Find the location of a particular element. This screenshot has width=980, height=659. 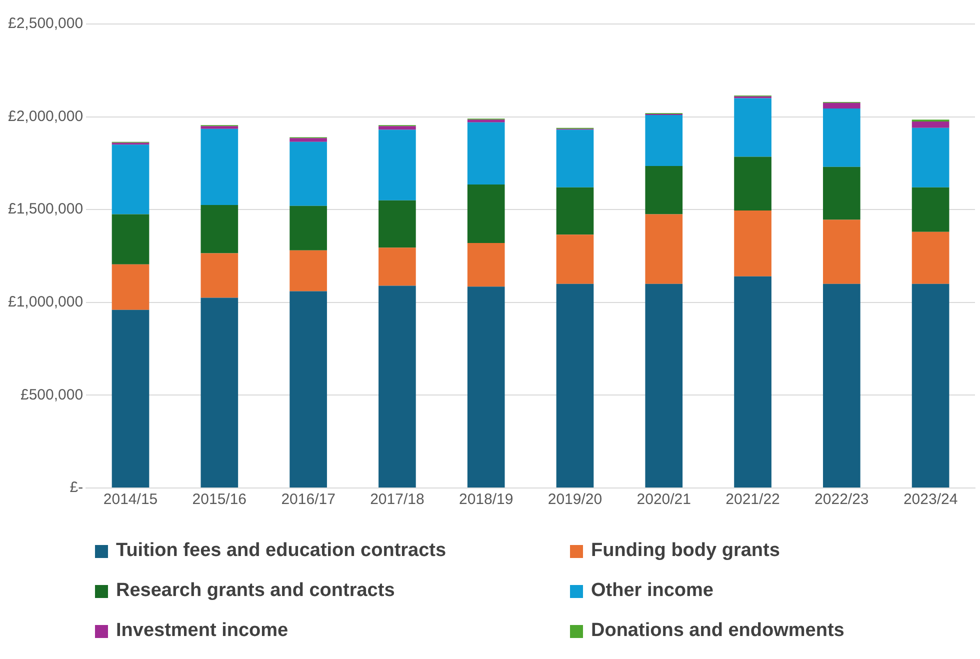

x-tick-label: 2023/24 is located at coordinates (930, 499).